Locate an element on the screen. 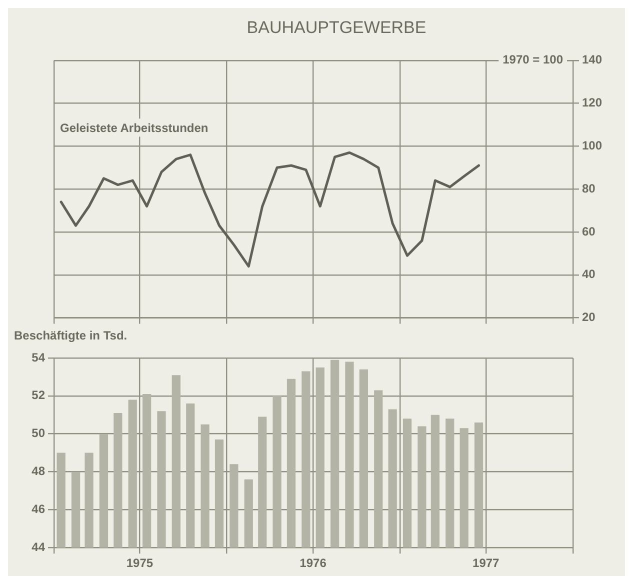 The width and height of the screenshot is (633, 579). y-tick-label: 52 is located at coordinates (39, 395).